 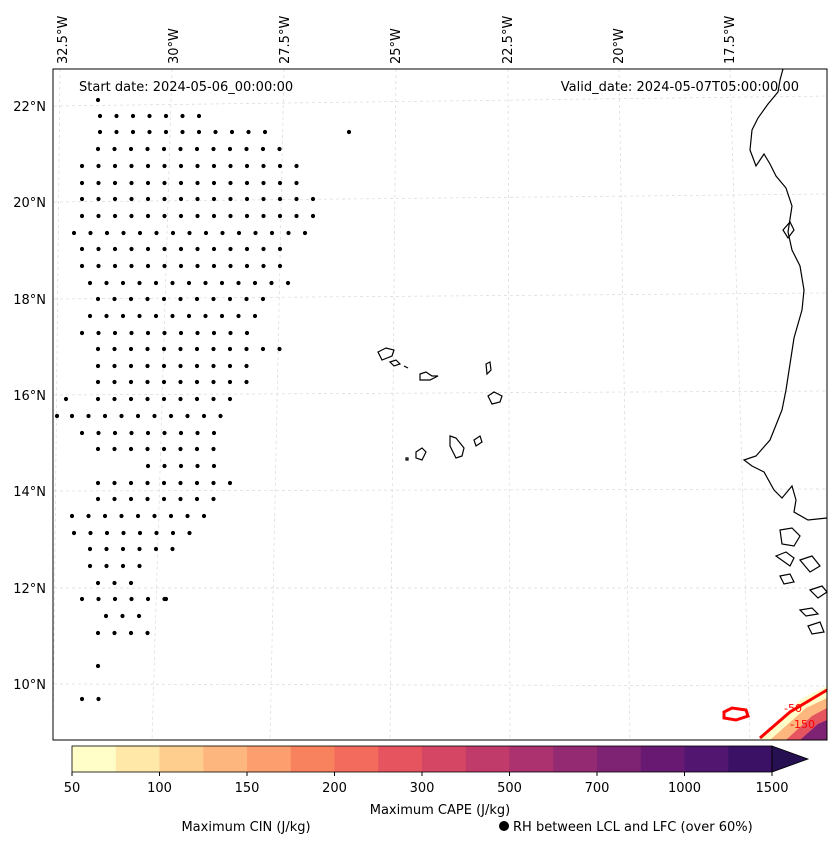 I want to click on lat-label: 22°N, so click(x=29, y=107).